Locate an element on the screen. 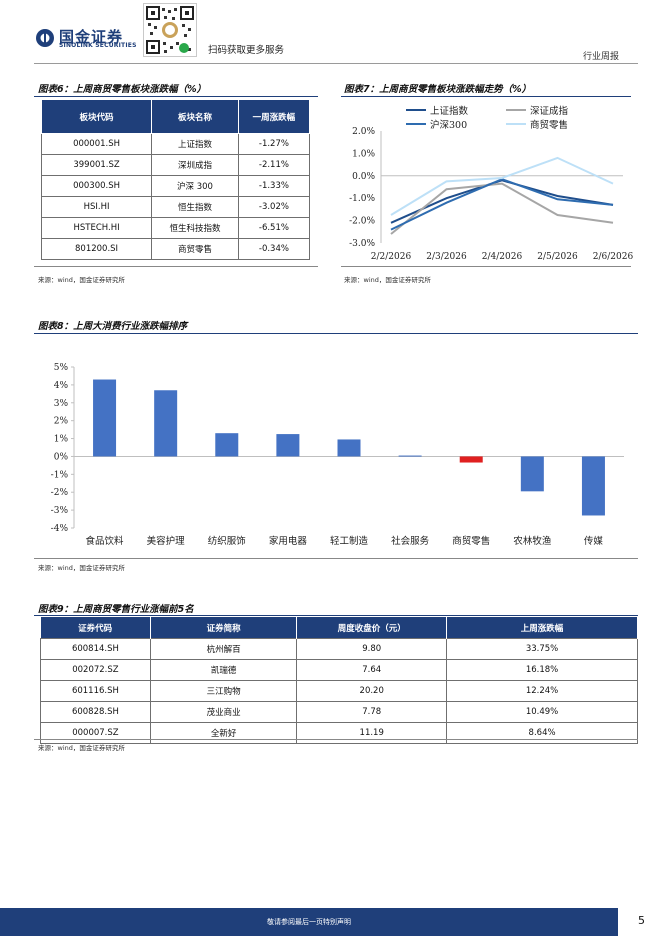 This screenshot has width=662, height=936. fig8-title-rule is located at coordinates (336, 333).